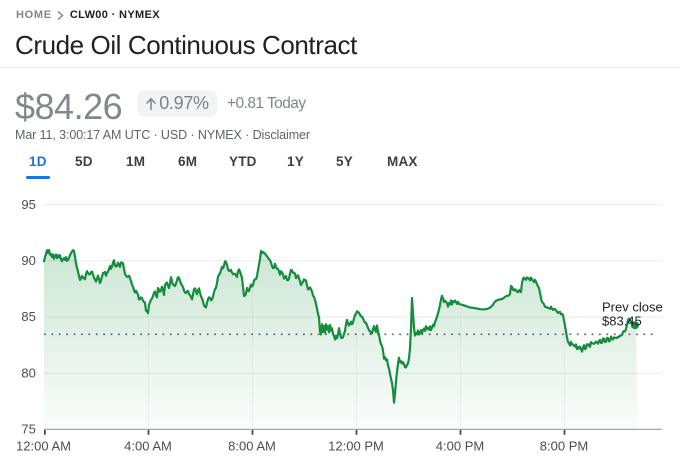 The height and width of the screenshot is (462, 681). Describe the element at coordinates (28, 260) in the screenshot. I see `svg-text: 90` at that location.